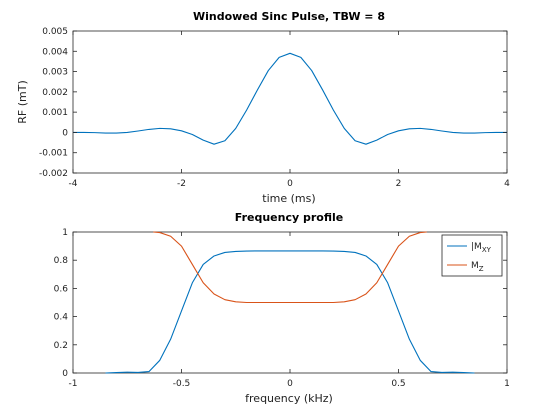  Describe the element at coordinates (73, 184) in the screenshot. I see `x-tick-label: -4` at that location.